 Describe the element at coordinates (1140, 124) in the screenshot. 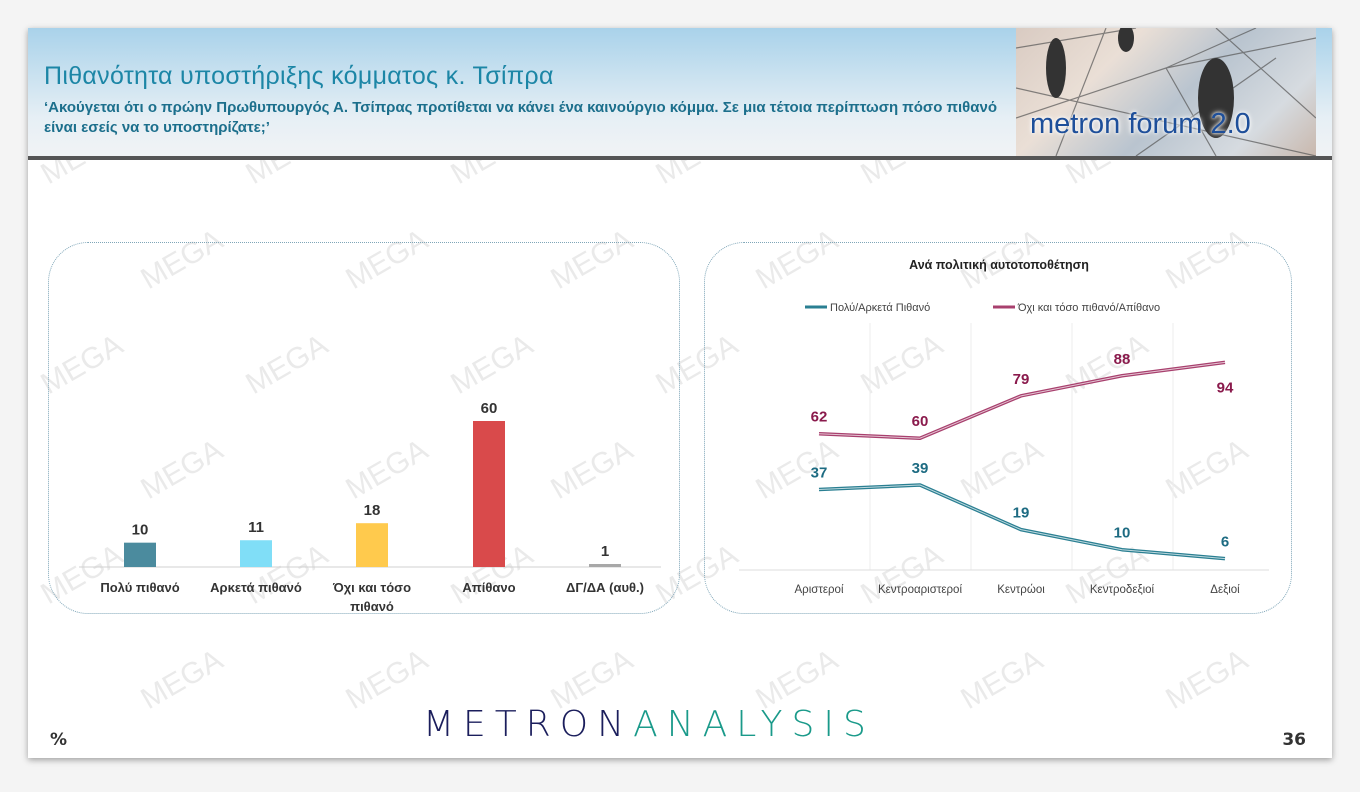

I see `forum-logo: metron forum 2.0` at that location.